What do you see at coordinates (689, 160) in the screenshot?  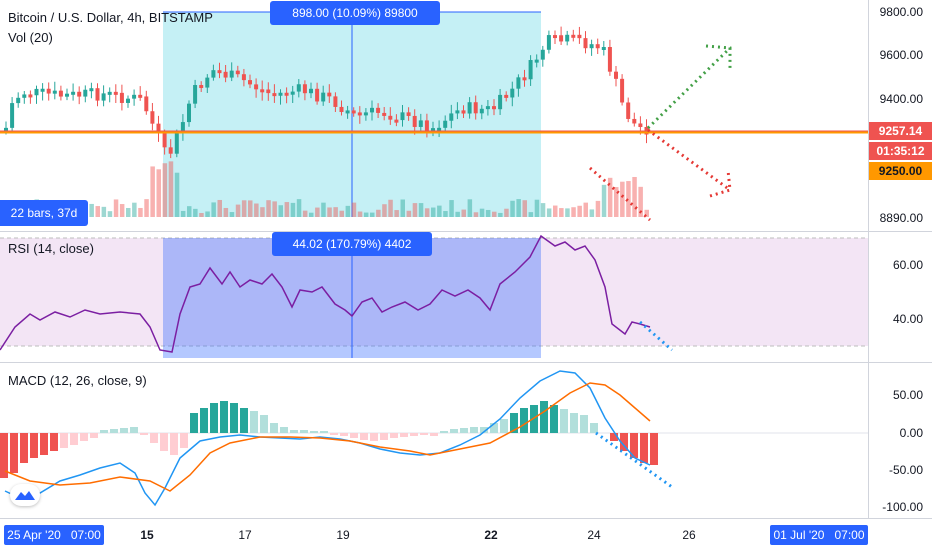 I see `bearish-projection` at bounding box center [689, 160].